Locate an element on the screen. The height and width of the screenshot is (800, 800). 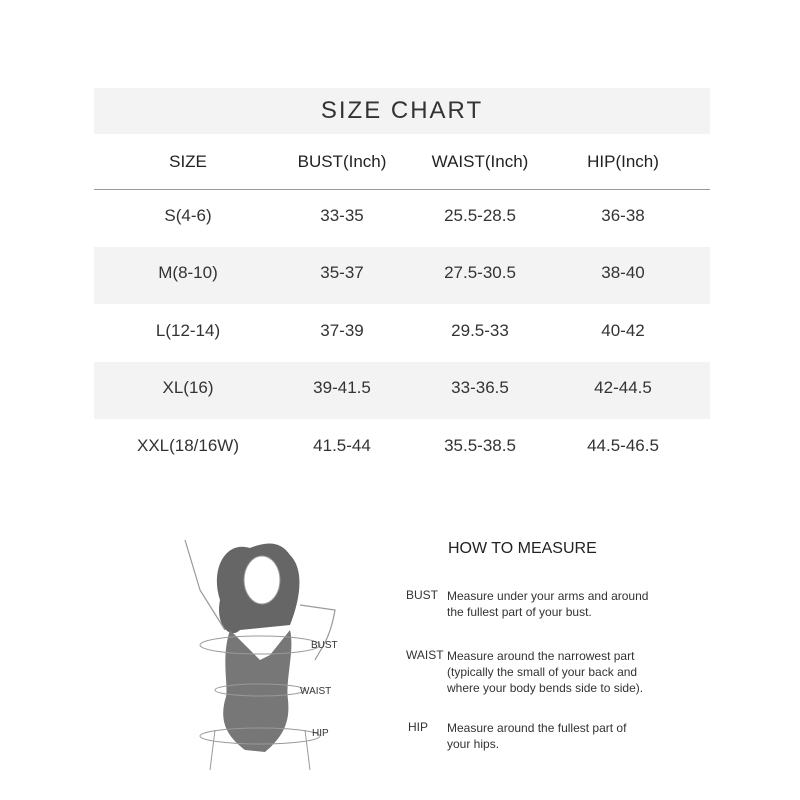
table-cell: 33-35 is located at coordinates (342, 215).